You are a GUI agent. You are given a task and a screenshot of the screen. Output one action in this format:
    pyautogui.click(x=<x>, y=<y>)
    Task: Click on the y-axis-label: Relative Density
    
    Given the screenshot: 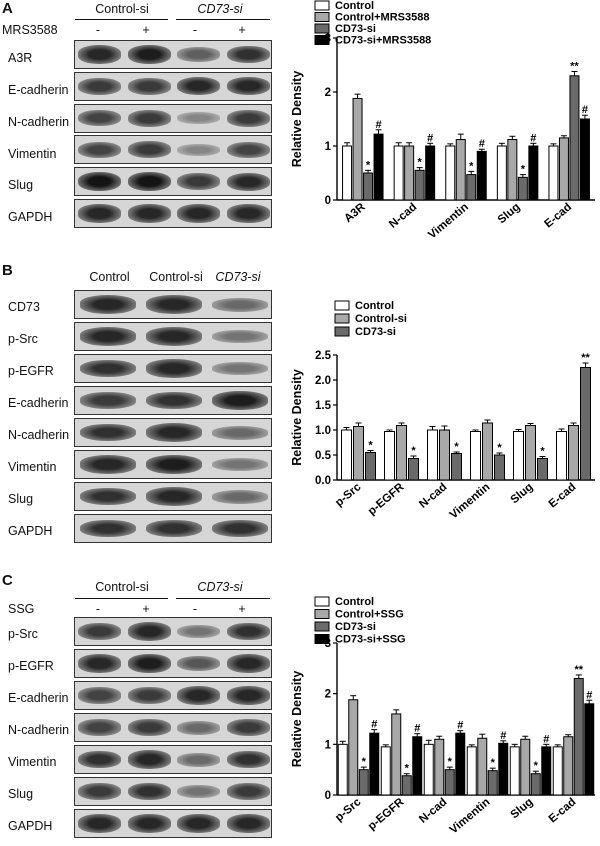 What is the action you would take?
    pyautogui.click(x=297, y=417)
    